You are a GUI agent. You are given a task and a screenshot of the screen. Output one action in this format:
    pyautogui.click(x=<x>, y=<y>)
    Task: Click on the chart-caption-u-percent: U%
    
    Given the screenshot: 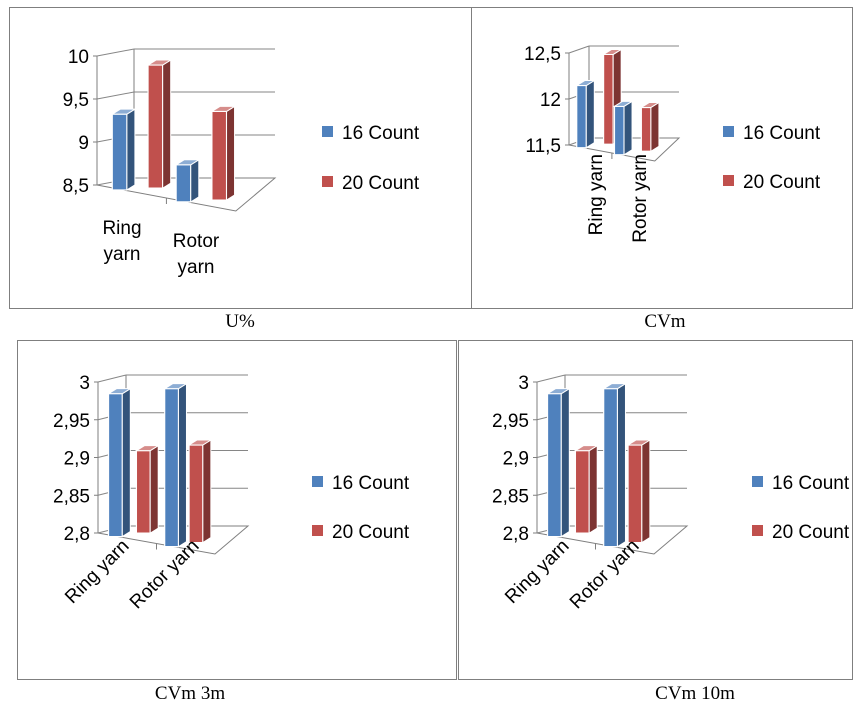 What is the action you would take?
    pyautogui.click(x=240, y=321)
    